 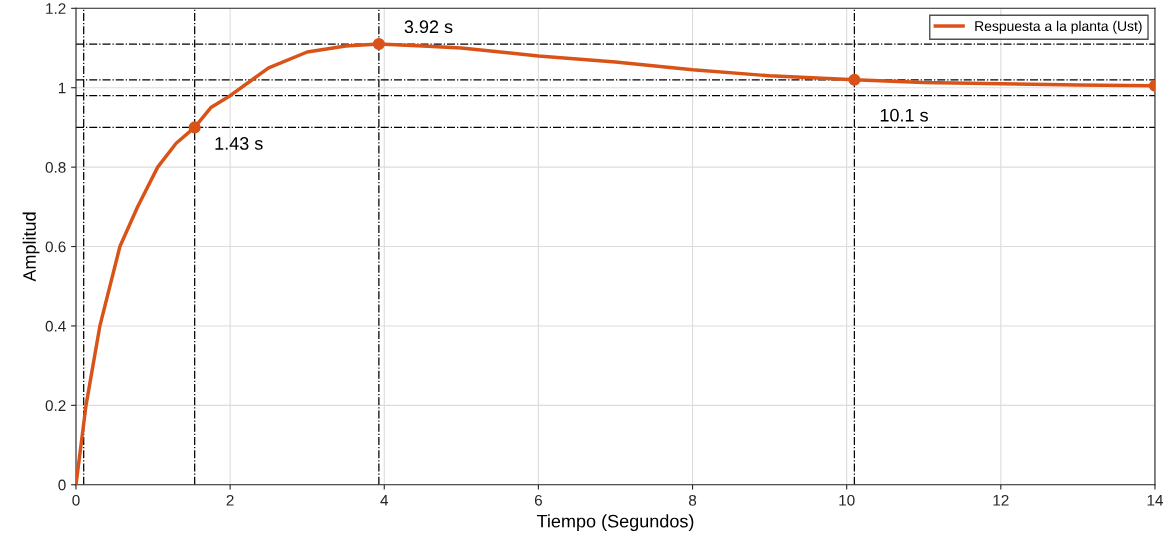 I want to click on x-tick-label: 0, so click(x=76, y=500).